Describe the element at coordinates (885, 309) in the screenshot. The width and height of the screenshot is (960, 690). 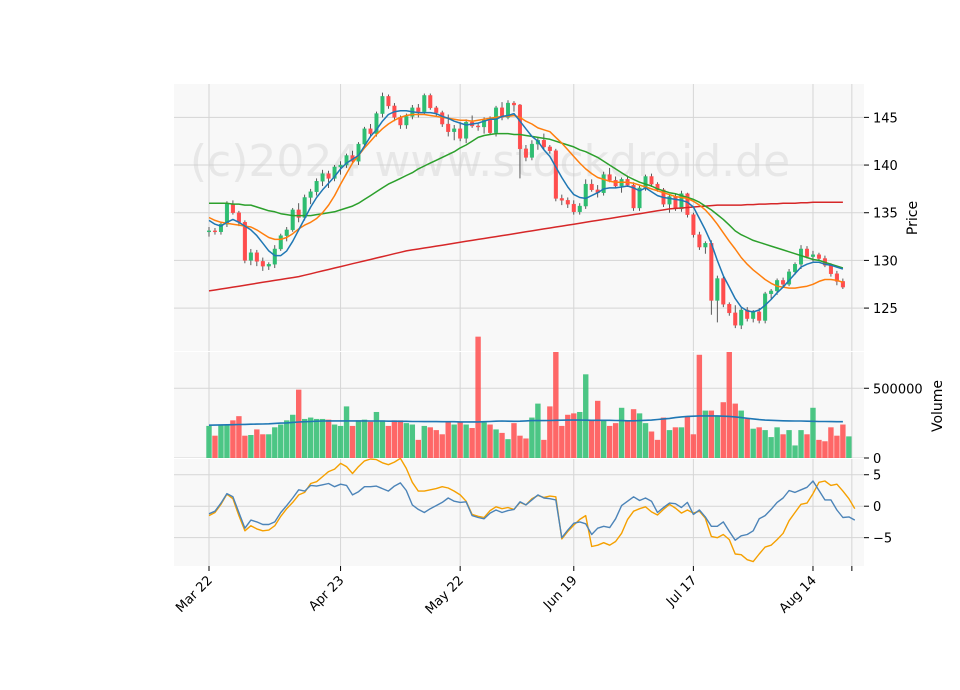
I see `price-tick-label: 125` at that location.